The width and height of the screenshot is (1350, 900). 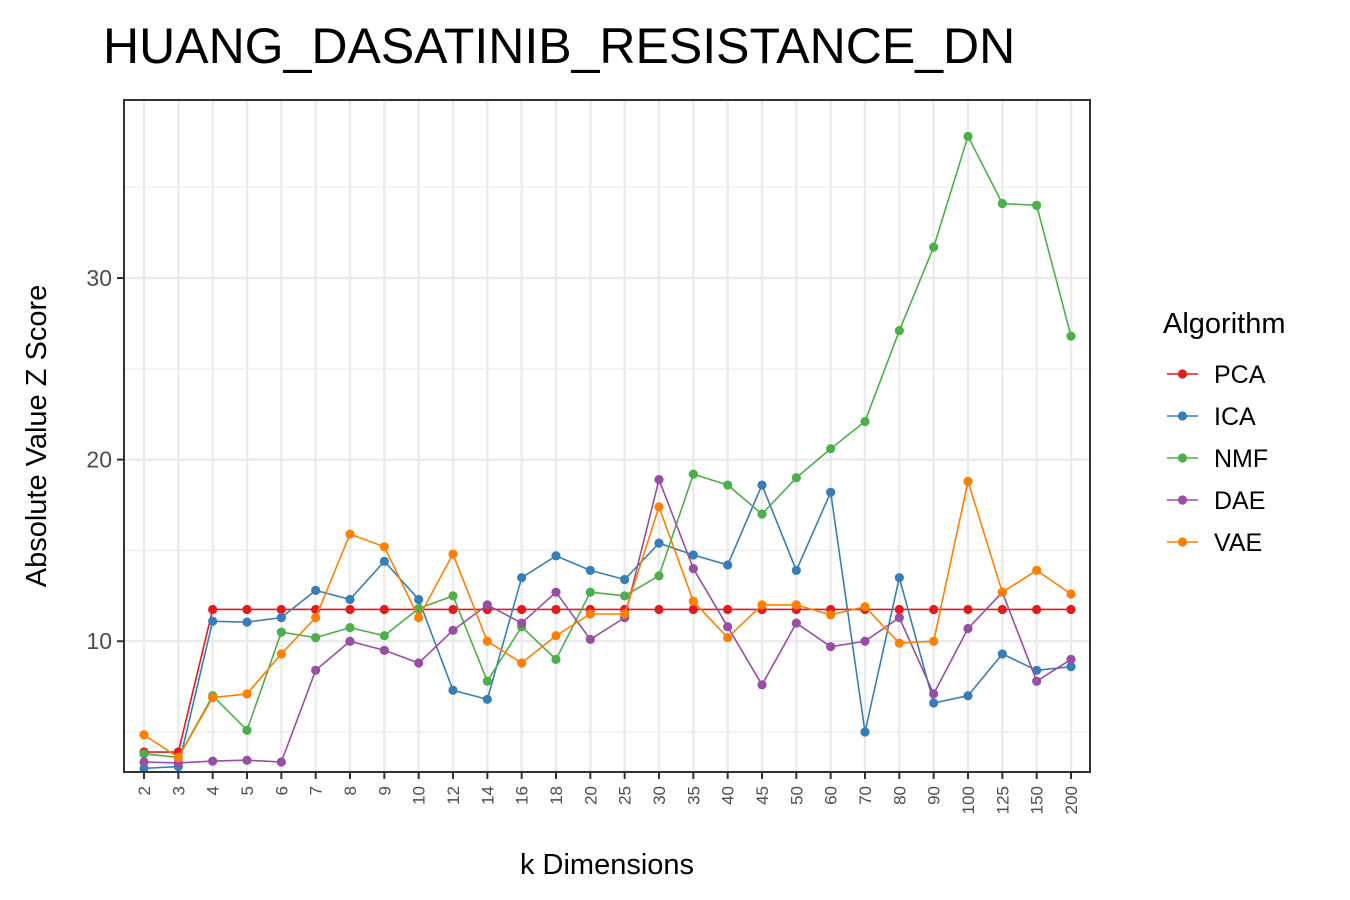 I want to click on legend-item-vae: VAE, so click(x=1214, y=543).